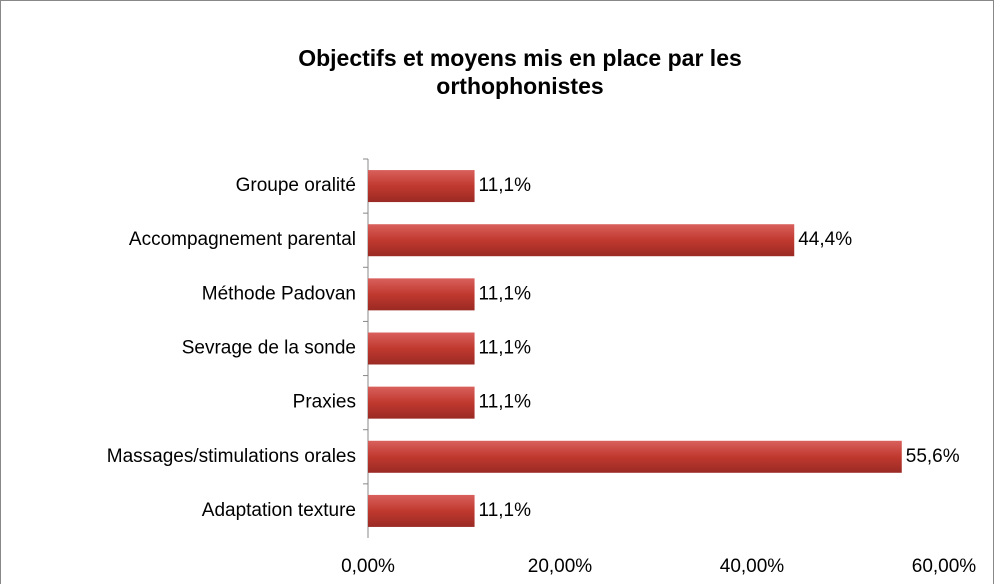  Describe the element at coordinates (296, 185) in the screenshot. I see `y-tick-label: Groupe oralité` at that location.